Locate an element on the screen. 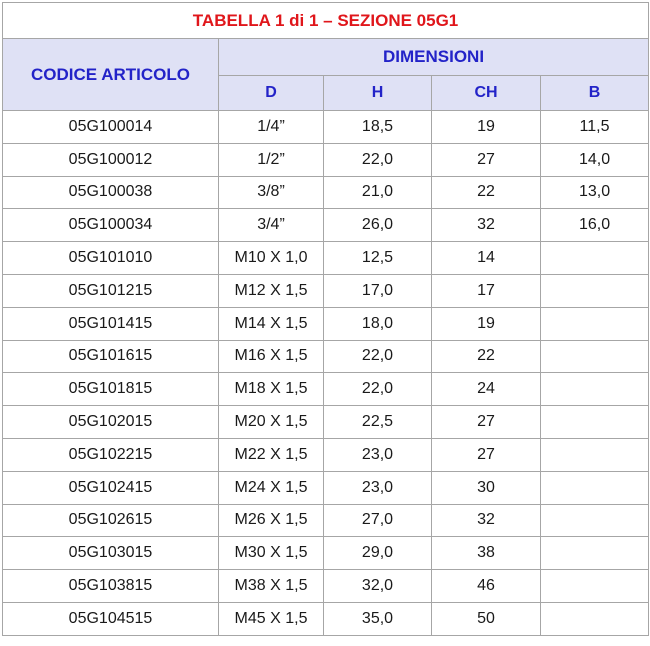  table-row: 05G102215 M22 X 1,5 23,0 27 is located at coordinates (326, 454).